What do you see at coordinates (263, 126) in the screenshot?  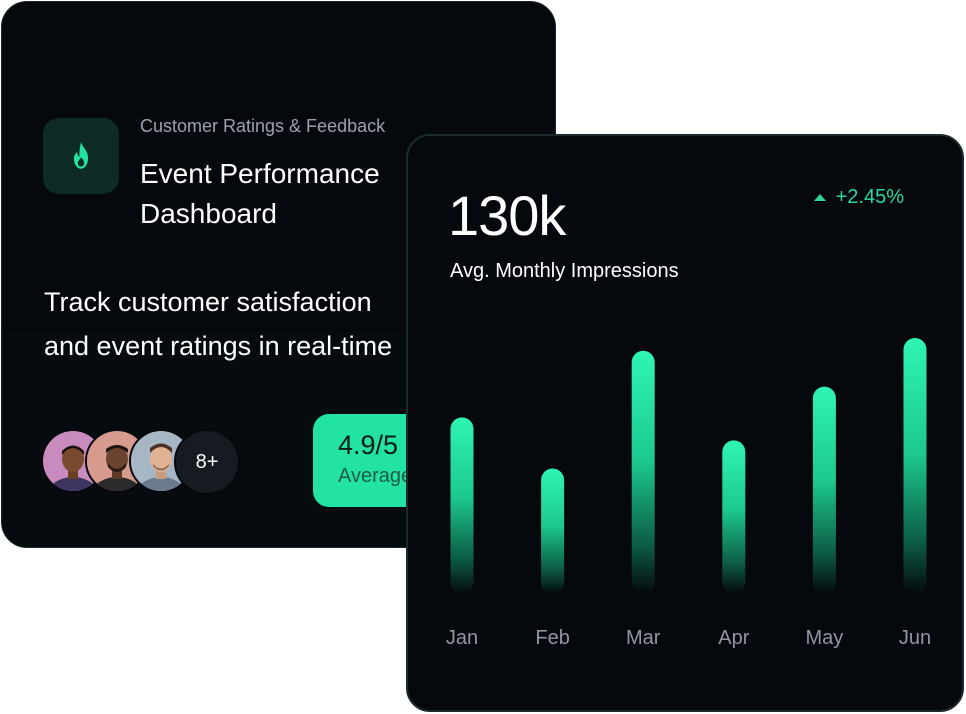 I see `card-eyebrow: Customer Ratings & Feedback` at bounding box center [263, 126].